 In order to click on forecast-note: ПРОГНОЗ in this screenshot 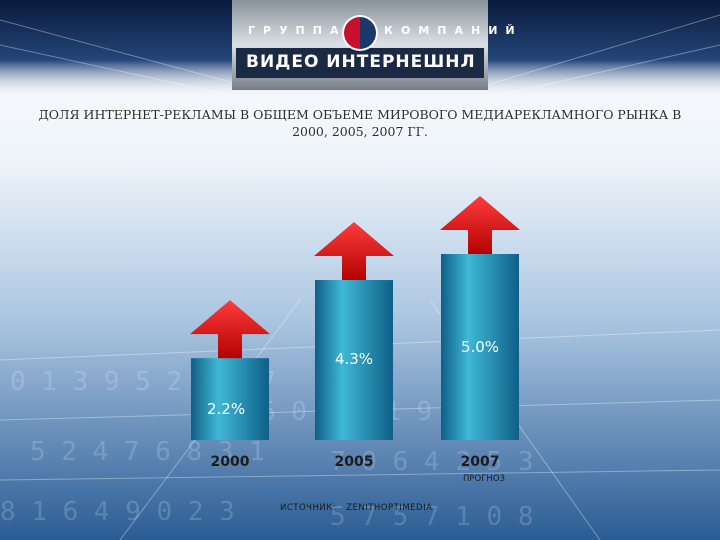, I will do `click(484, 479)`.